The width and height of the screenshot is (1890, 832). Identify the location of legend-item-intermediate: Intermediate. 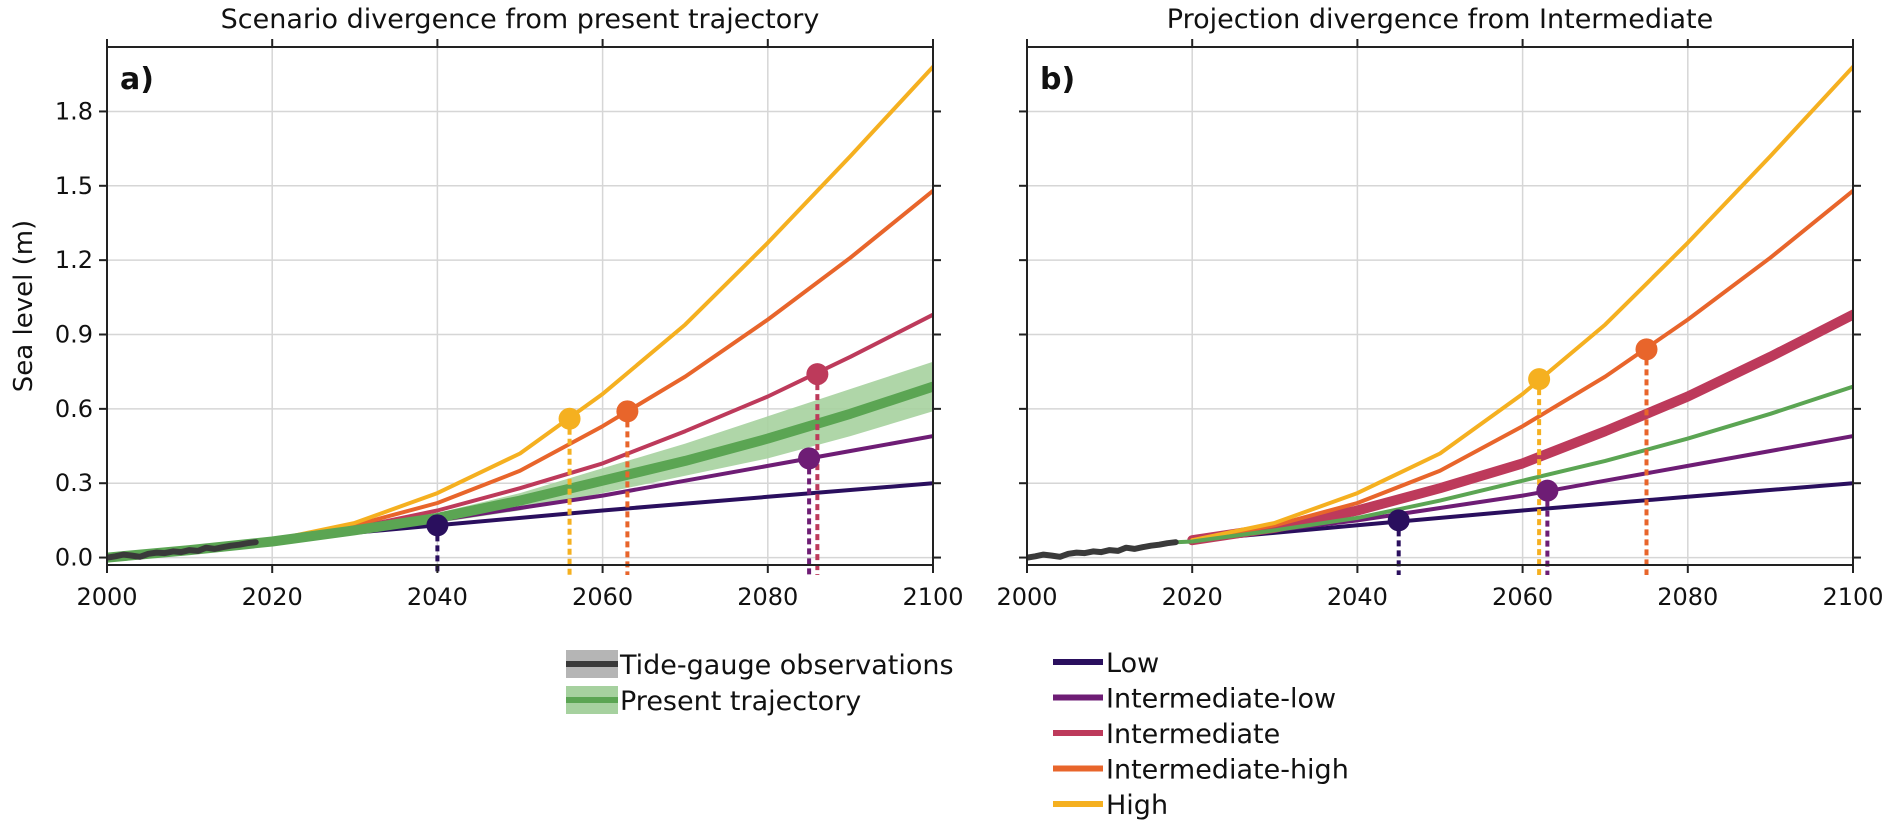
(1166, 734).